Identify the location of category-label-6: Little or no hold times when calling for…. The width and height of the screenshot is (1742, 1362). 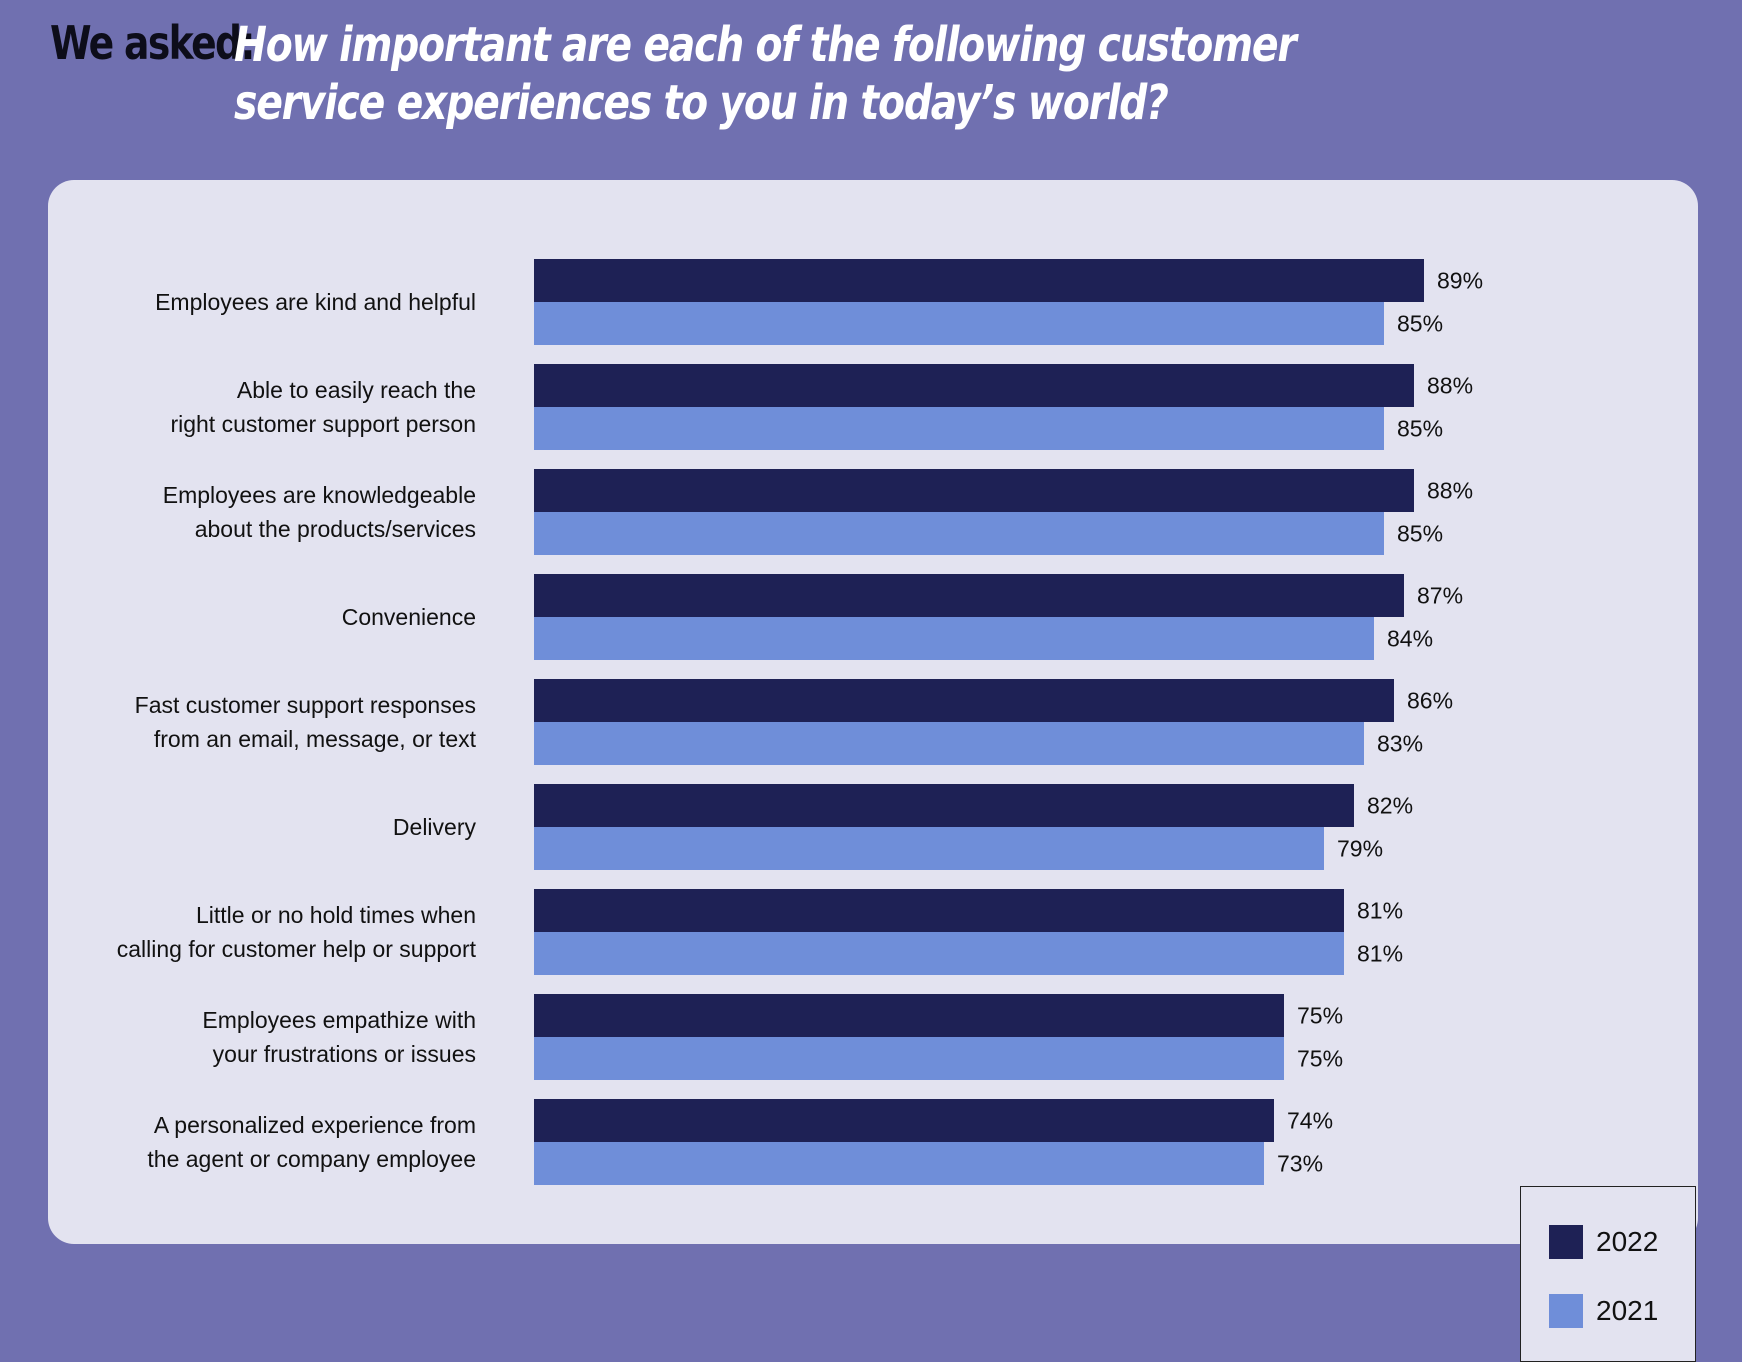
(296, 932).